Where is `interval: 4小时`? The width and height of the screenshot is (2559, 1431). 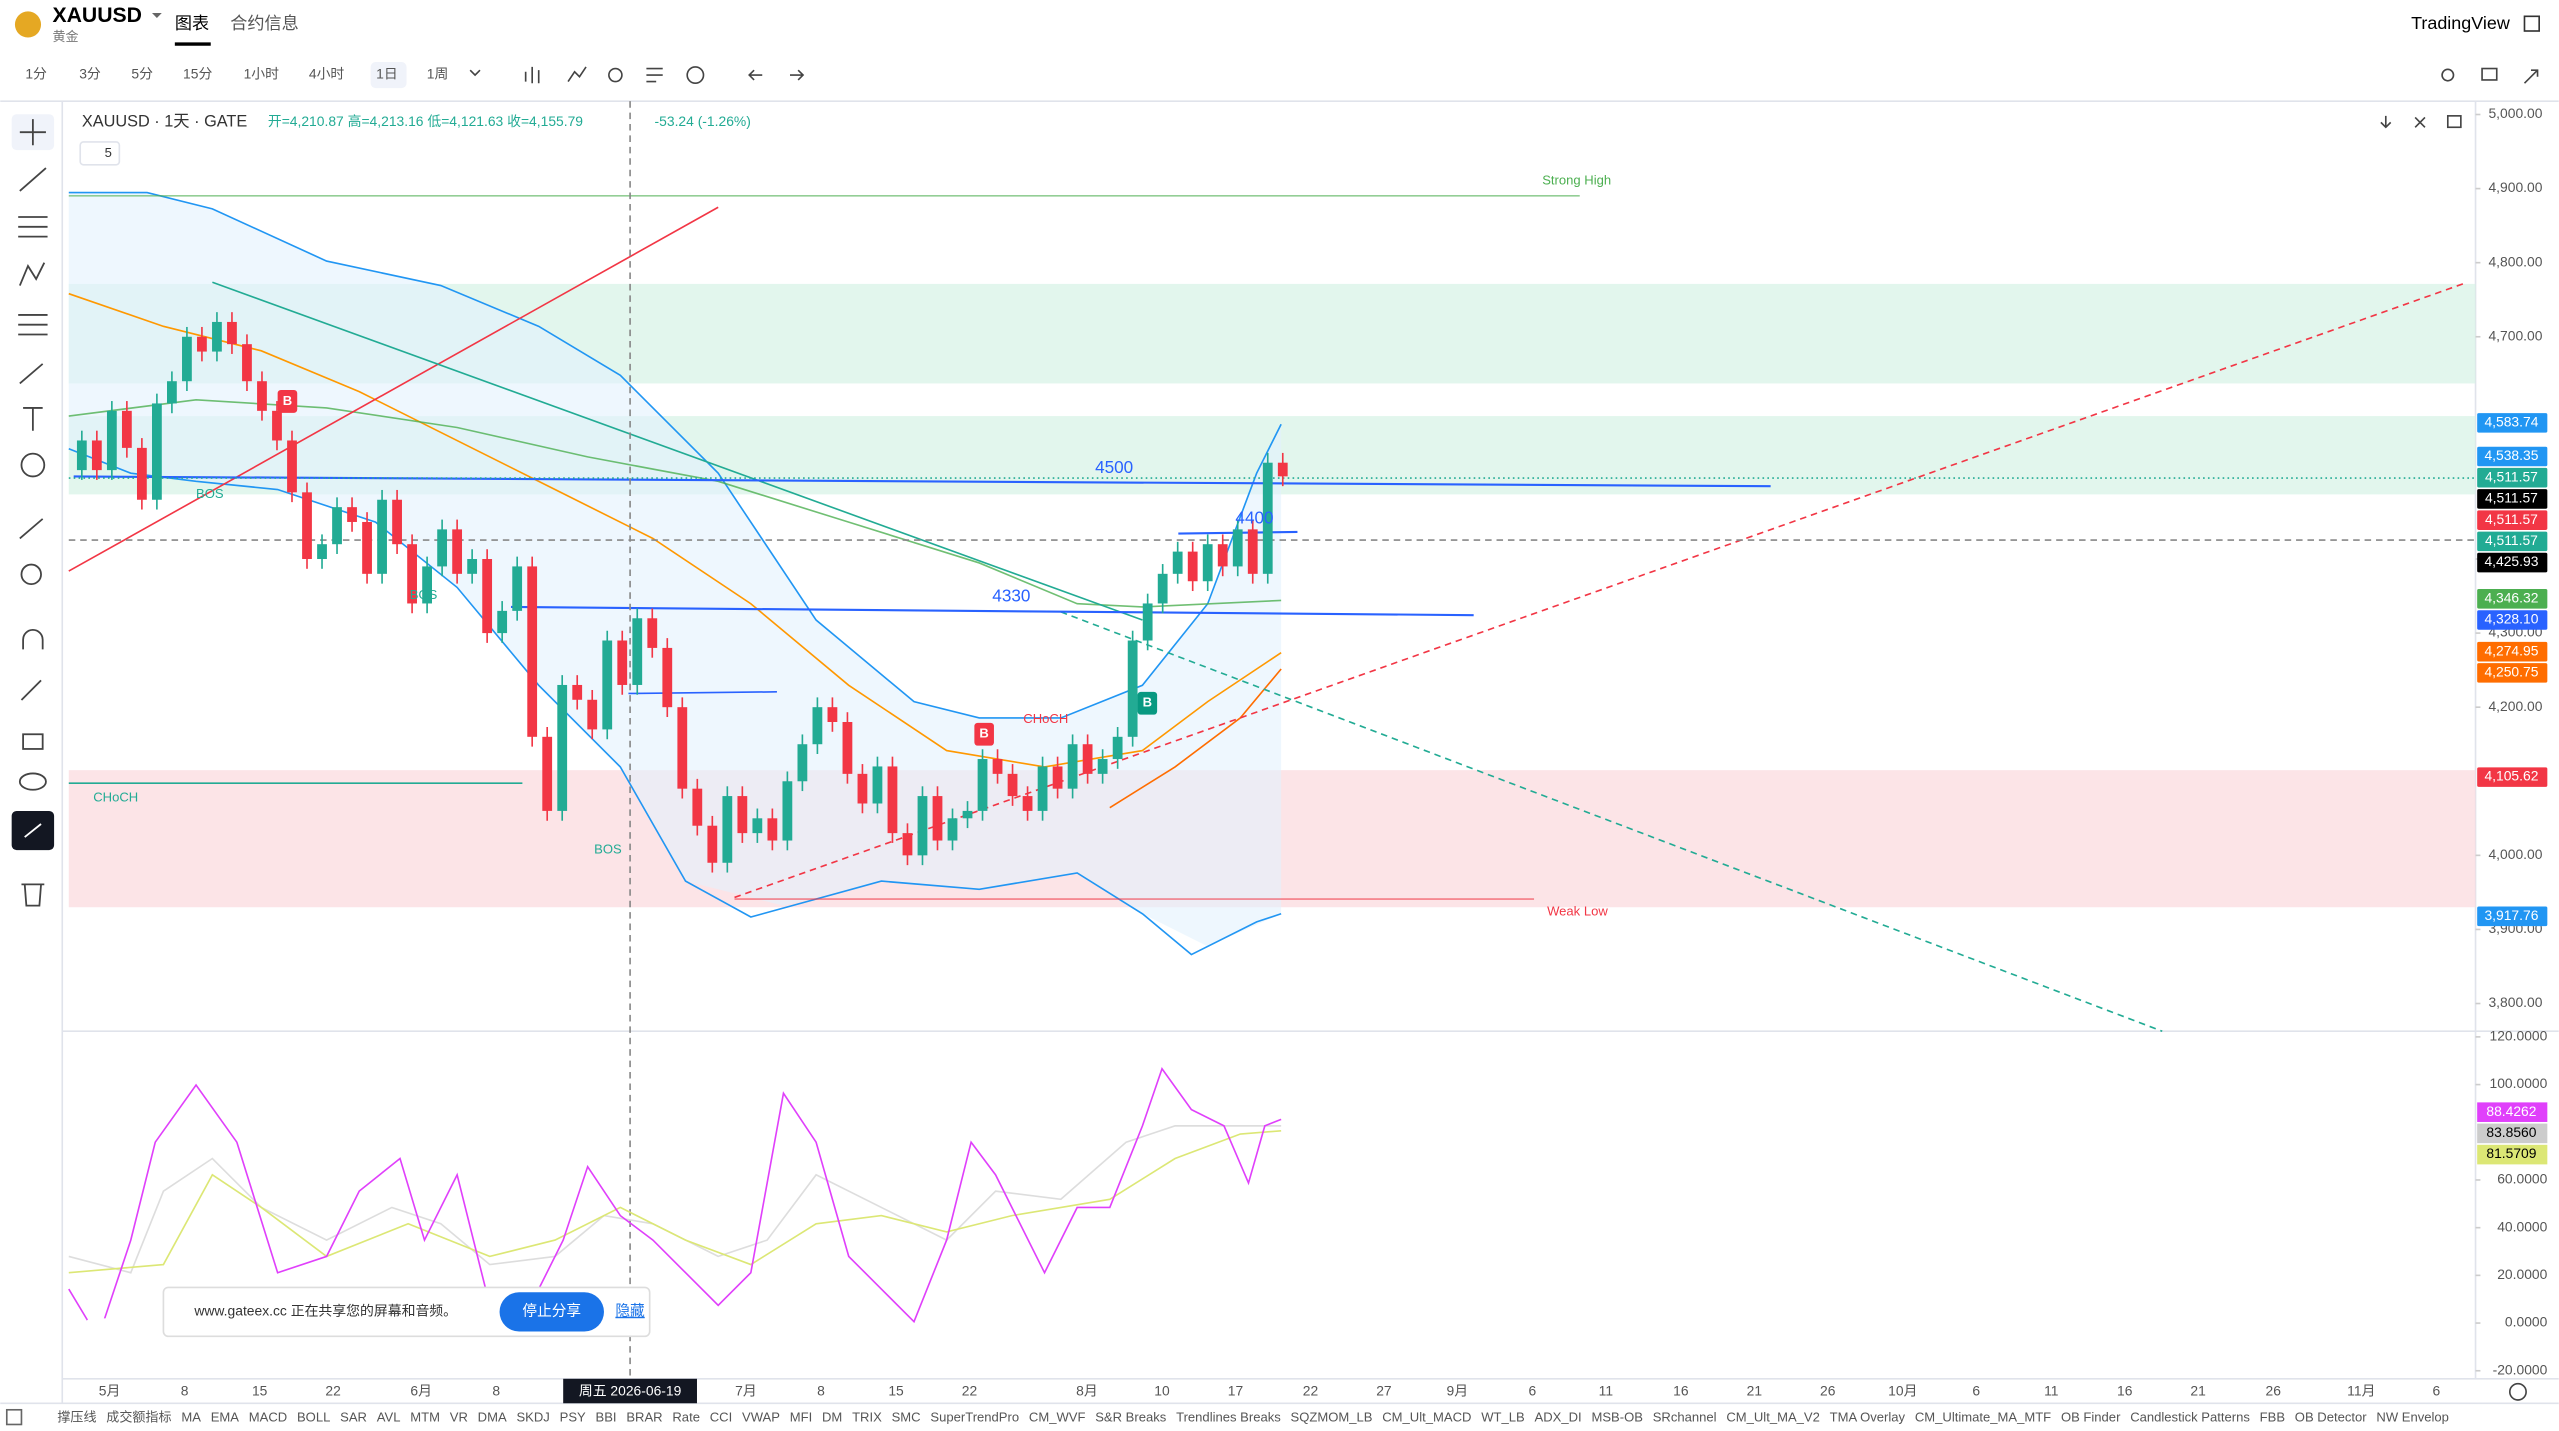
interval: 4小时 is located at coordinates (327, 74).